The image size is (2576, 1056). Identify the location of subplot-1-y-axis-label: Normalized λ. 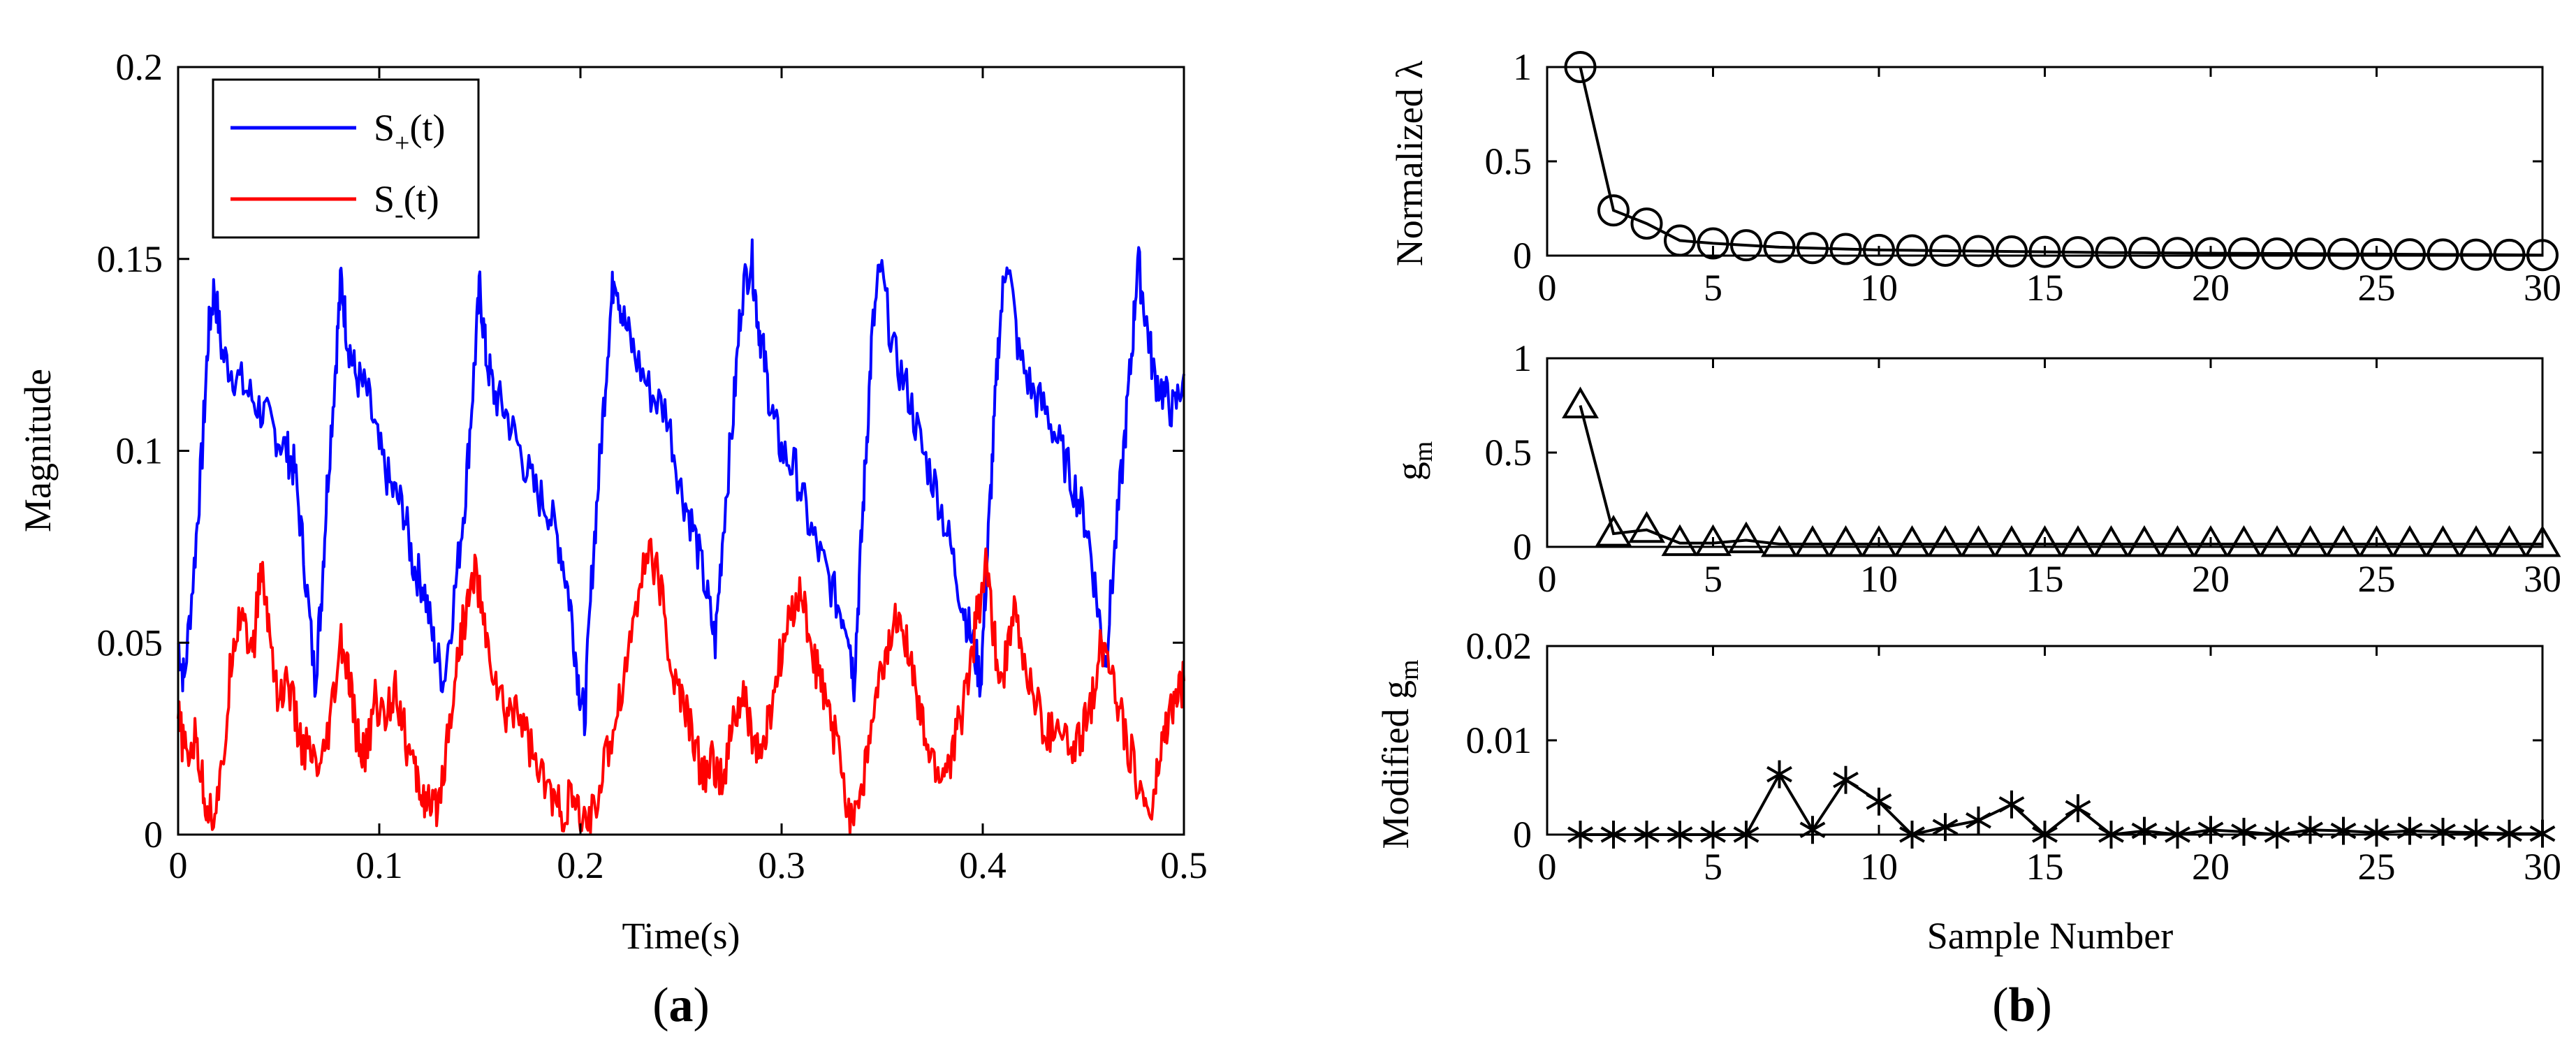
(1409, 164).